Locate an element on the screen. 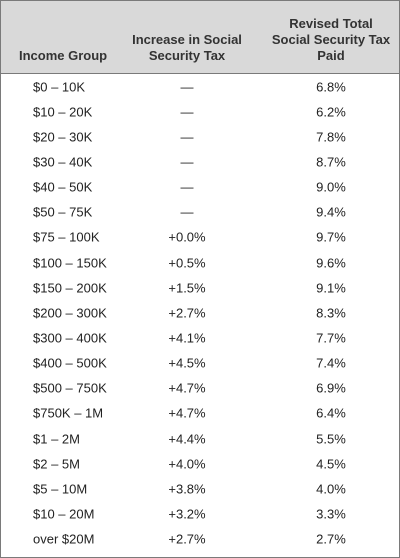  header-increase-line2: Security Tax is located at coordinates (187, 55).